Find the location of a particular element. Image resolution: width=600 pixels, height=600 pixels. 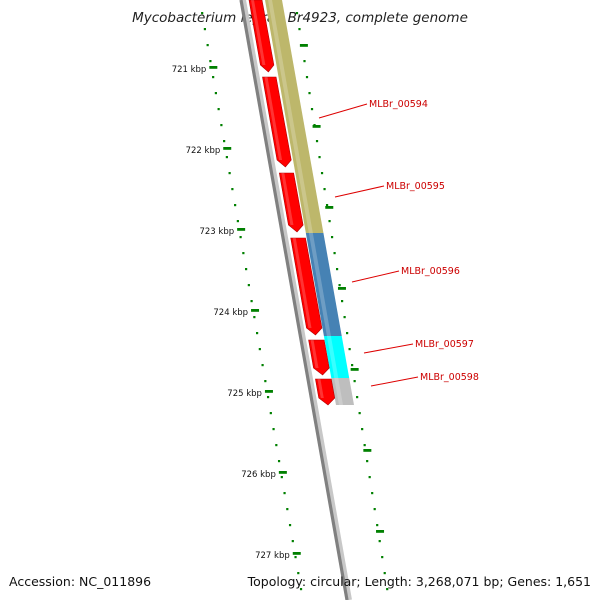

accession-text: Accession: NC_011896 is located at coordinates (80, 581).